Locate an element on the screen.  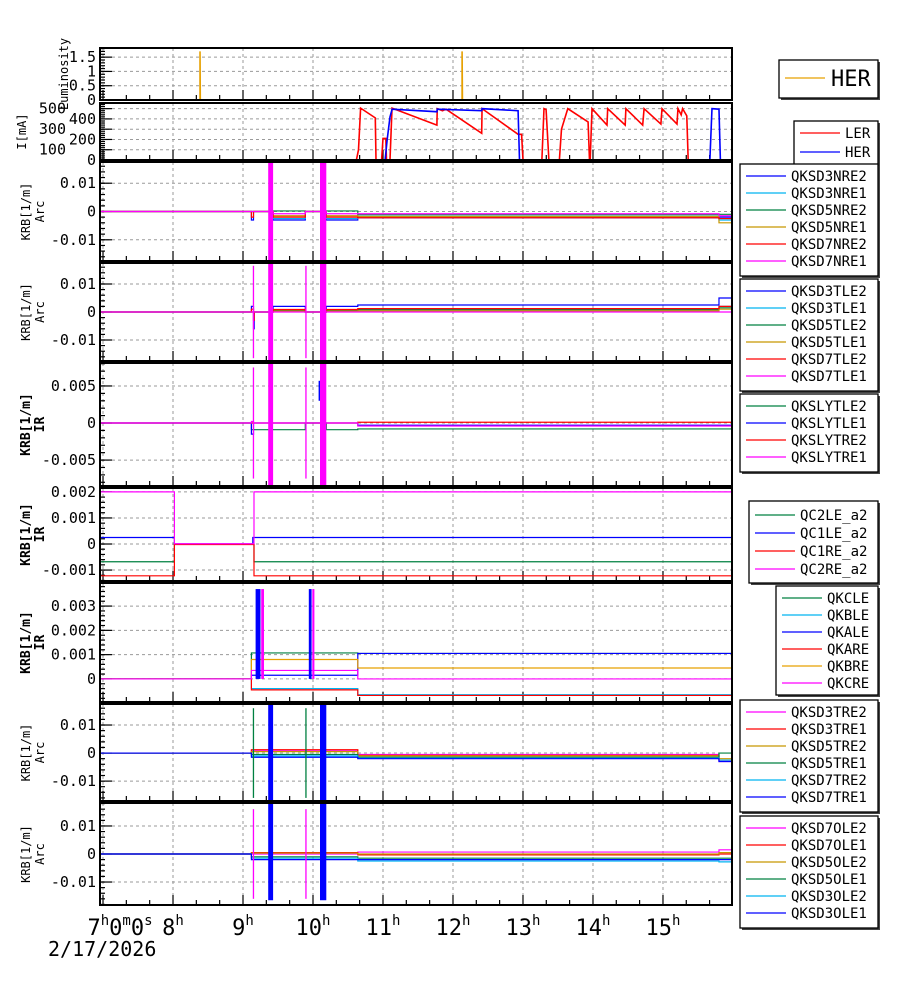
series-QKALE is located at coordinates (416, 666).